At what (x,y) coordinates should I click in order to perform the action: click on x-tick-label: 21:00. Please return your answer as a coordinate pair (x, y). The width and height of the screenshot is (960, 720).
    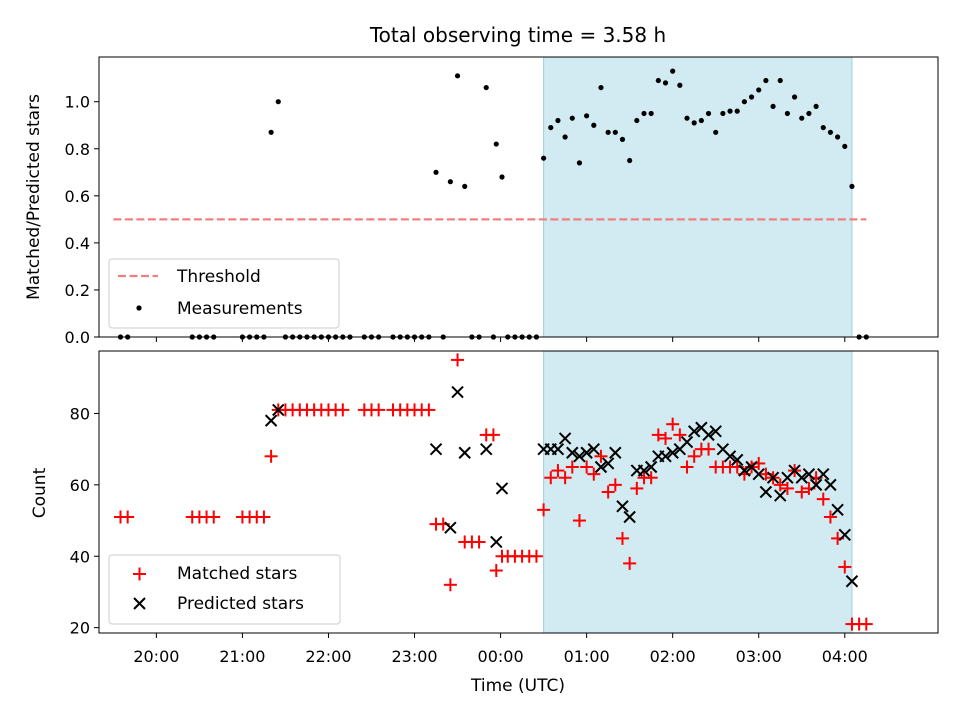
    Looking at the image, I should click on (242, 656).